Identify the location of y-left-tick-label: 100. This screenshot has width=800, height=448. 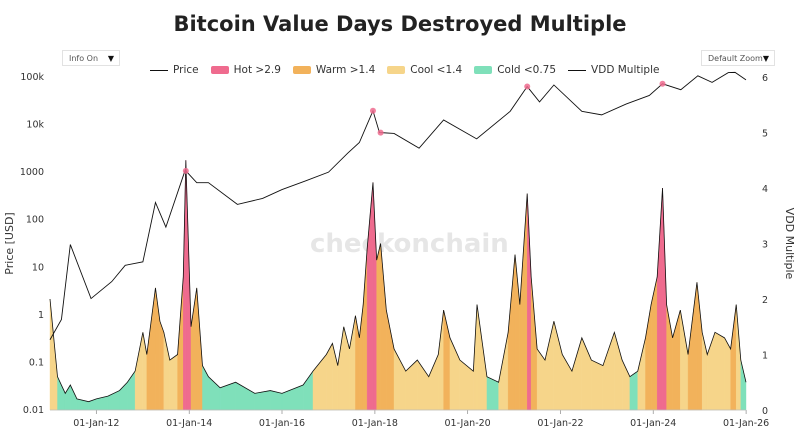
(35, 220).